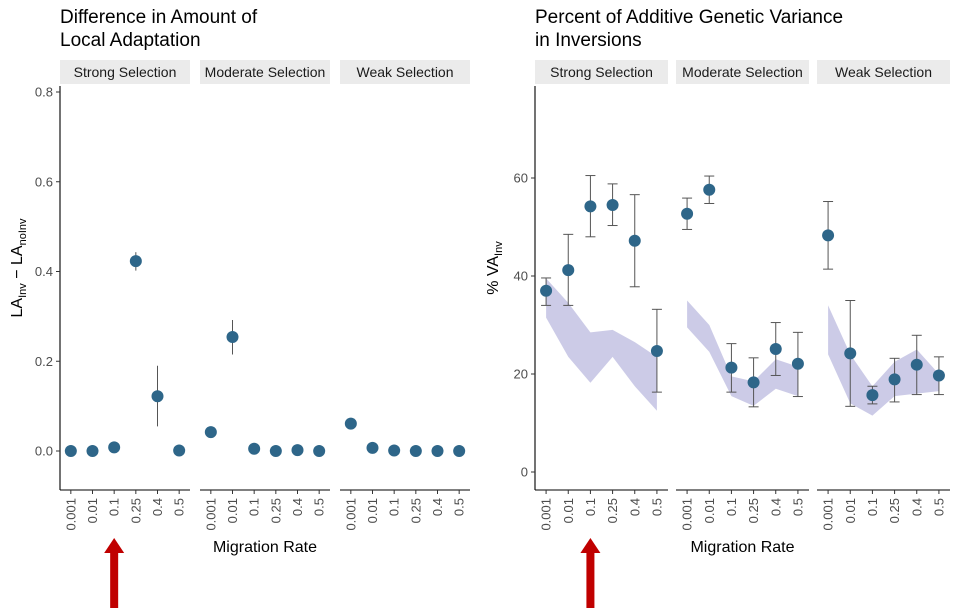 The height and width of the screenshot is (610, 960). Describe the element at coordinates (521, 374) in the screenshot. I see `y-tick-label: 20` at that location.